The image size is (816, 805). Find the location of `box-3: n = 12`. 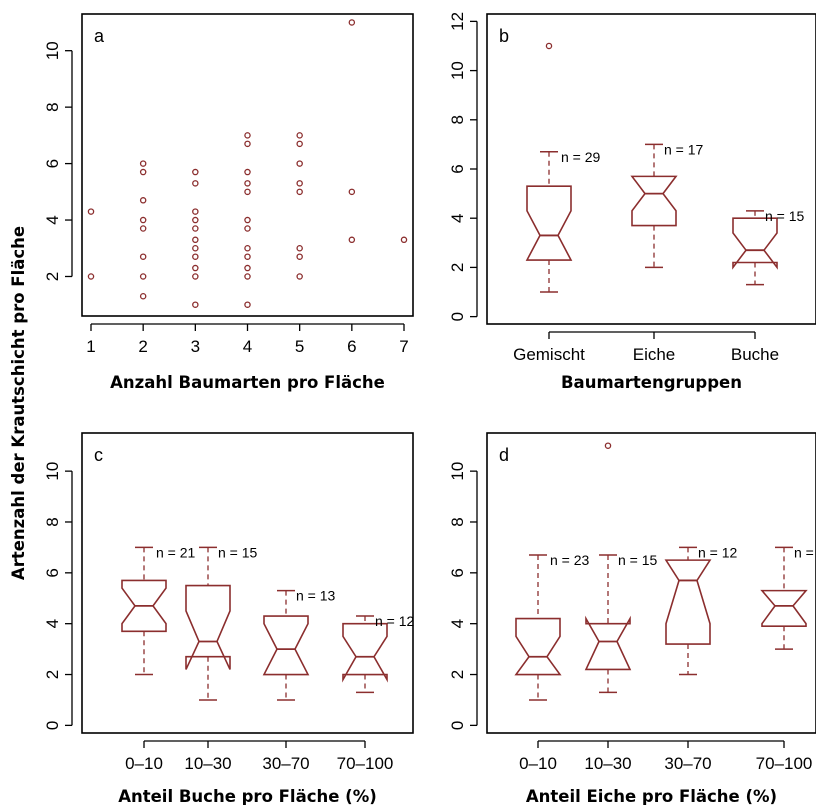

box-3: n = 12 is located at coordinates (701, 610).